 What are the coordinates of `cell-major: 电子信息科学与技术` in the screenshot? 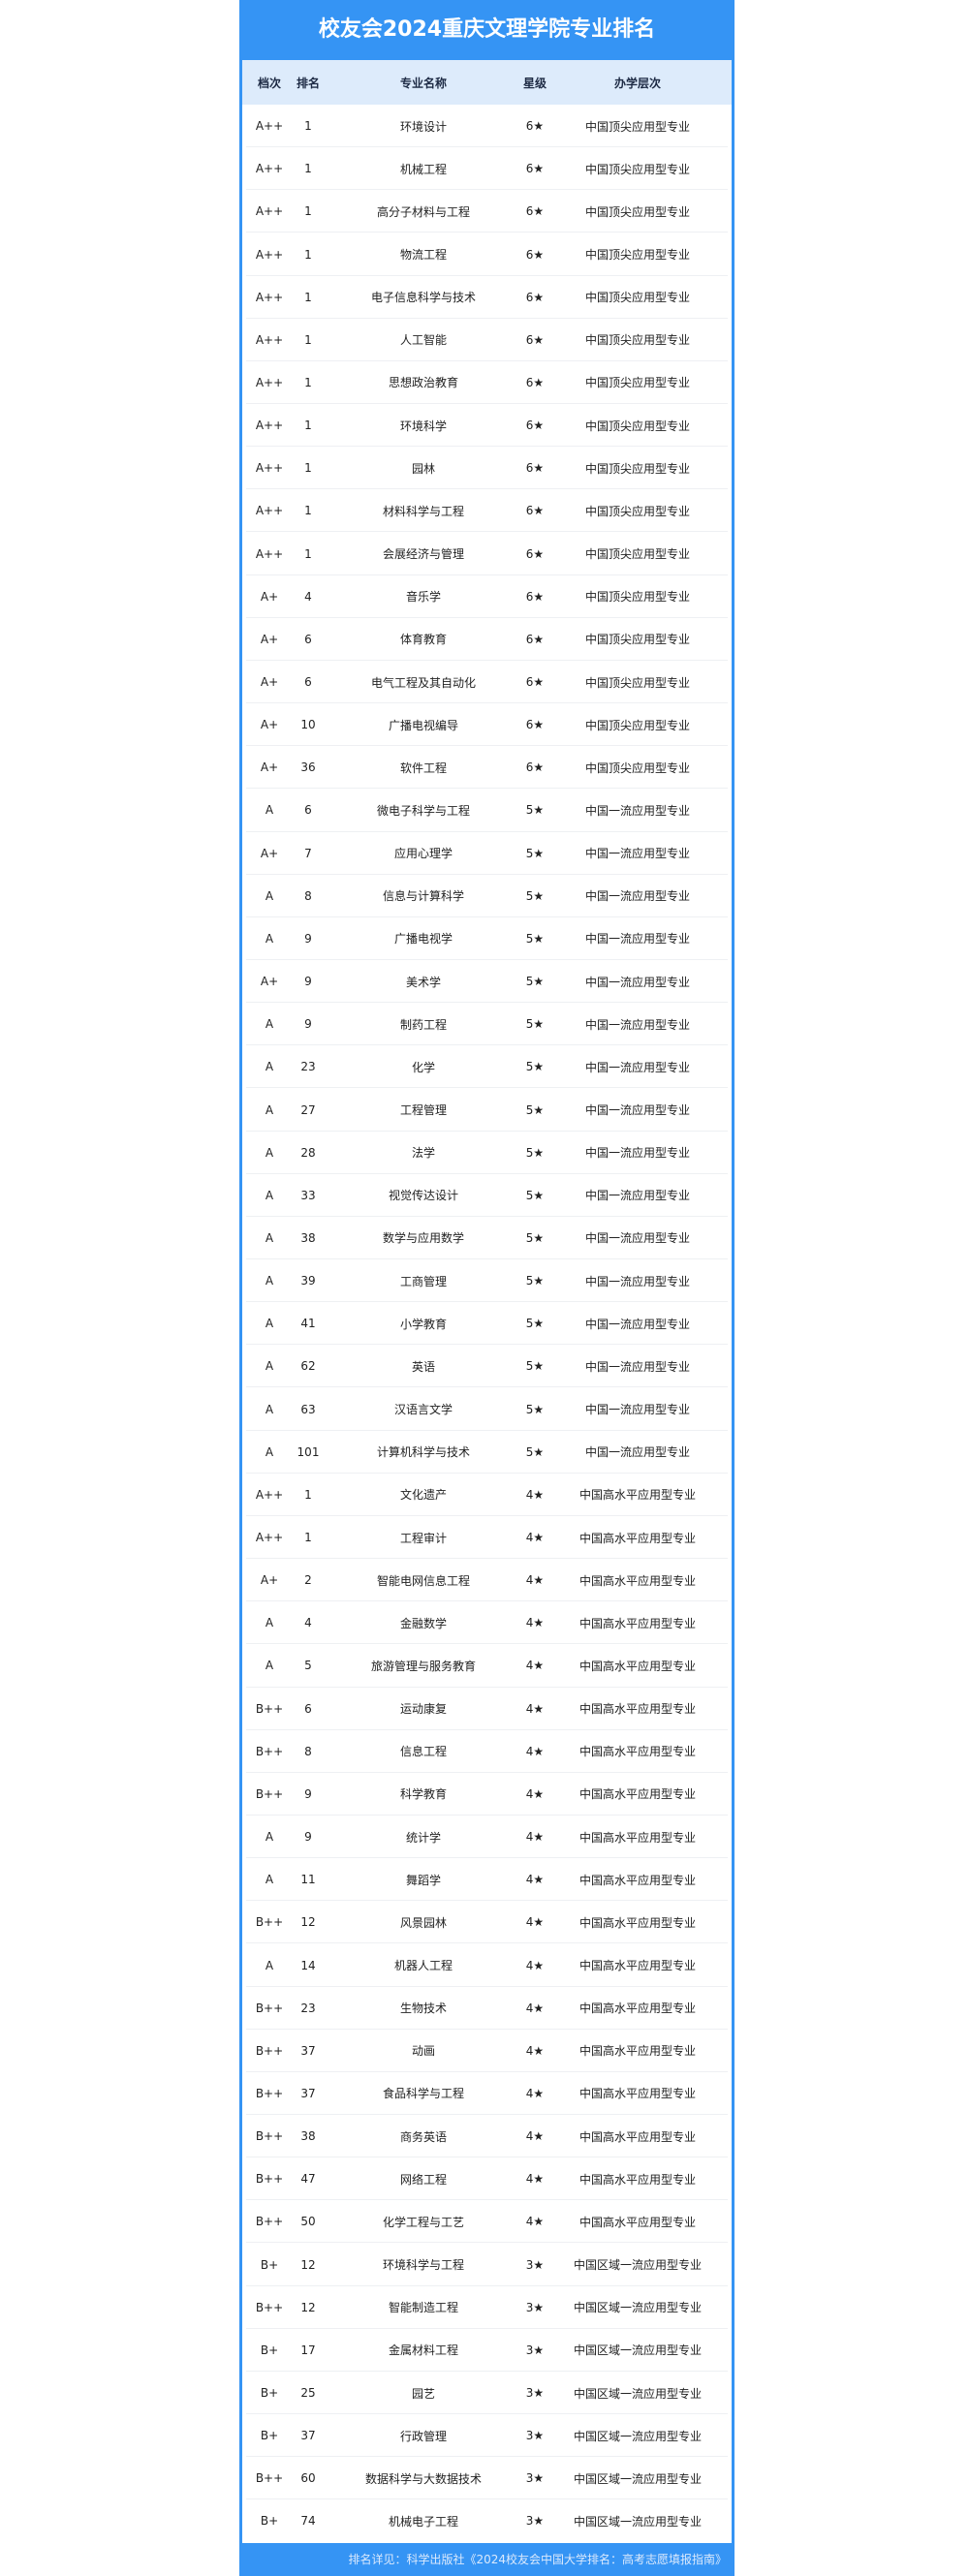 It's located at (423, 298).